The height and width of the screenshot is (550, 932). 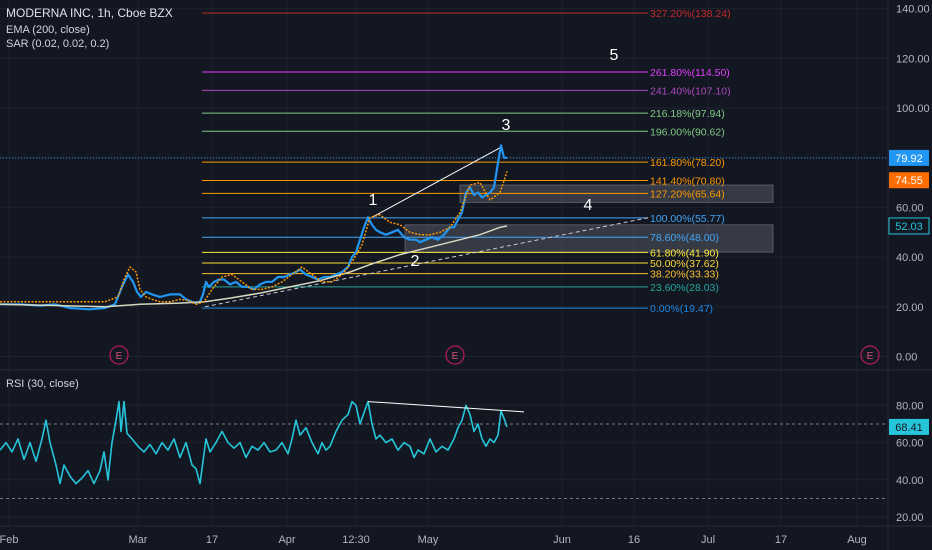 I want to click on x-tick-label: 16, so click(x=634, y=540).